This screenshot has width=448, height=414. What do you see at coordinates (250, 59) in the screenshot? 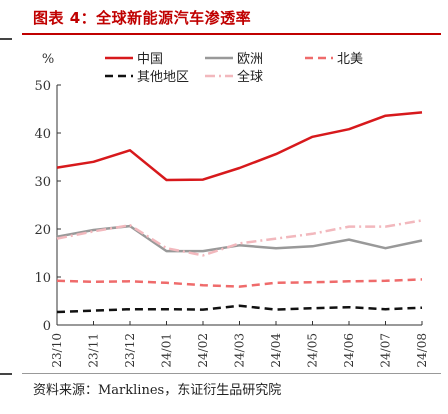
I see `legend-label-1: 欧洲` at bounding box center [250, 59].